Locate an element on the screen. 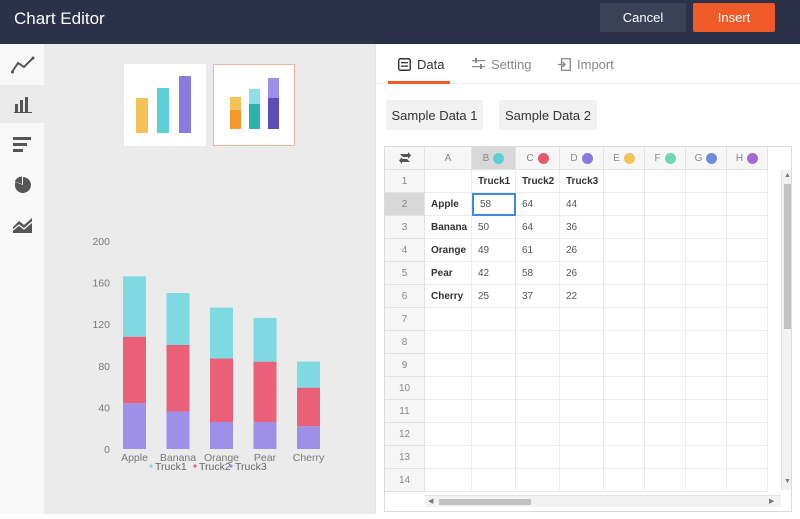 The width and height of the screenshot is (800, 519). table-cell: Truck3 is located at coordinates (582, 181).